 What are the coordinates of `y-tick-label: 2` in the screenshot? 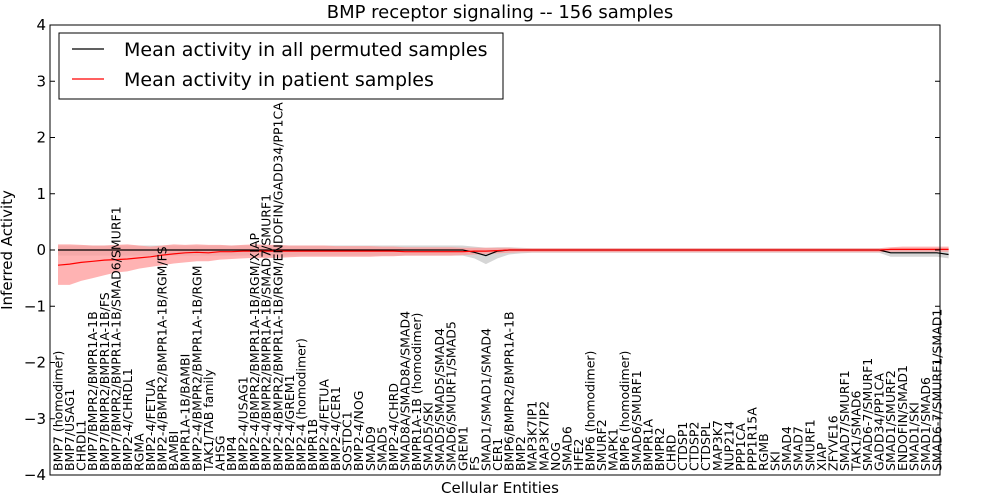 It's located at (41, 138).